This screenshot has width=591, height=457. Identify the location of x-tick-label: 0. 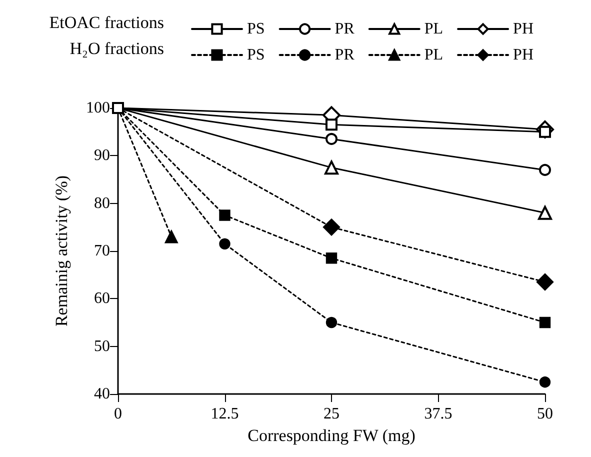
(118, 414).